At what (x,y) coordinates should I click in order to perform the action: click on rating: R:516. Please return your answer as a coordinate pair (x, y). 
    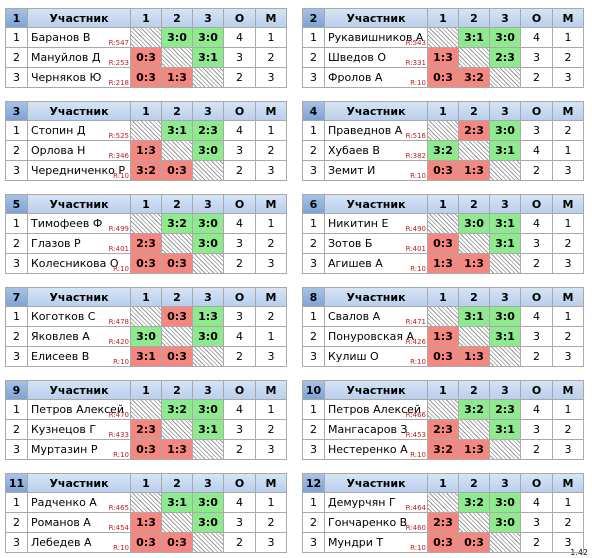
    Looking at the image, I should click on (415, 136).